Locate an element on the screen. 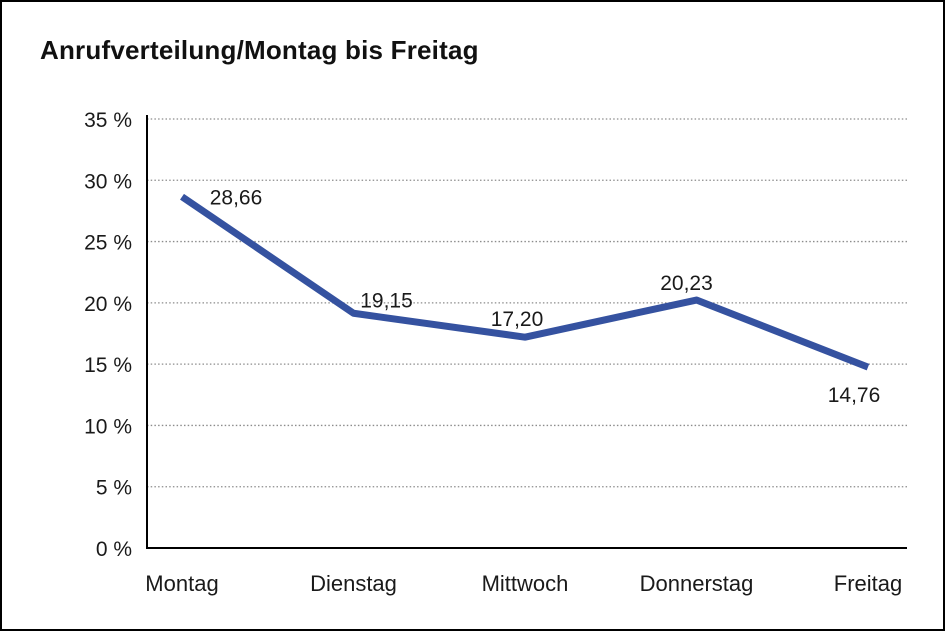 This screenshot has width=945, height=631. x-category-label: Donnerstag is located at coordinates (697, 583).